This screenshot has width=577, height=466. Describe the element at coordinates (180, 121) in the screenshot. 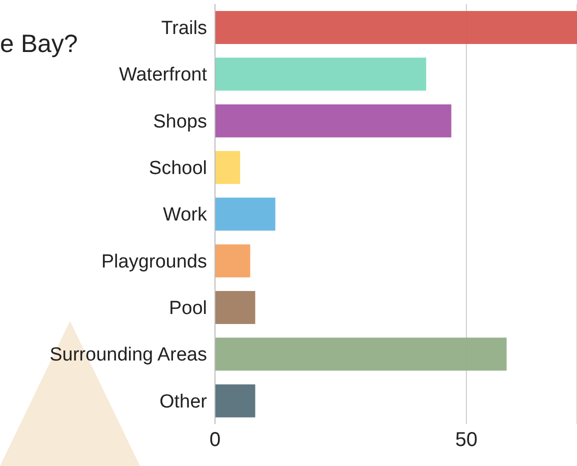

I see `y-tick-label: Shops` at that location.